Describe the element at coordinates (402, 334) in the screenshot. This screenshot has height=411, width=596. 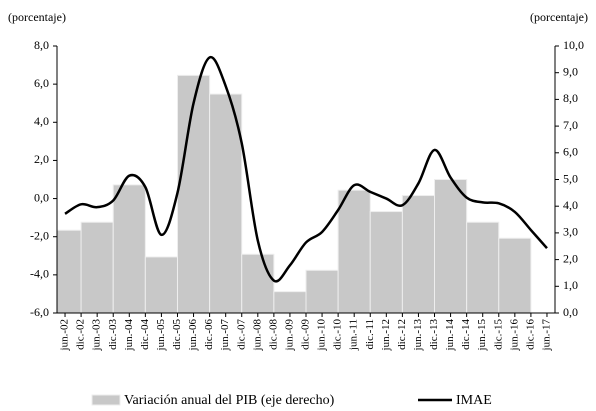
I see `x-tick-label: dic.-12` at that location.